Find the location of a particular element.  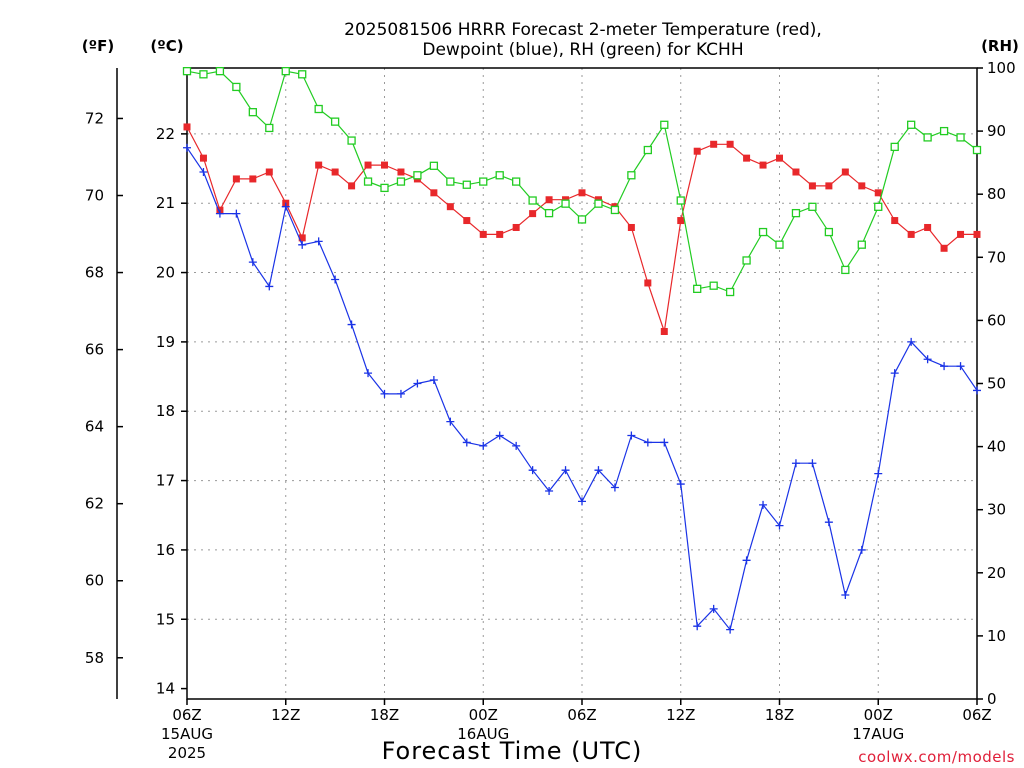

celsius-tick-label: 14 is located at coordinates (165, 689).